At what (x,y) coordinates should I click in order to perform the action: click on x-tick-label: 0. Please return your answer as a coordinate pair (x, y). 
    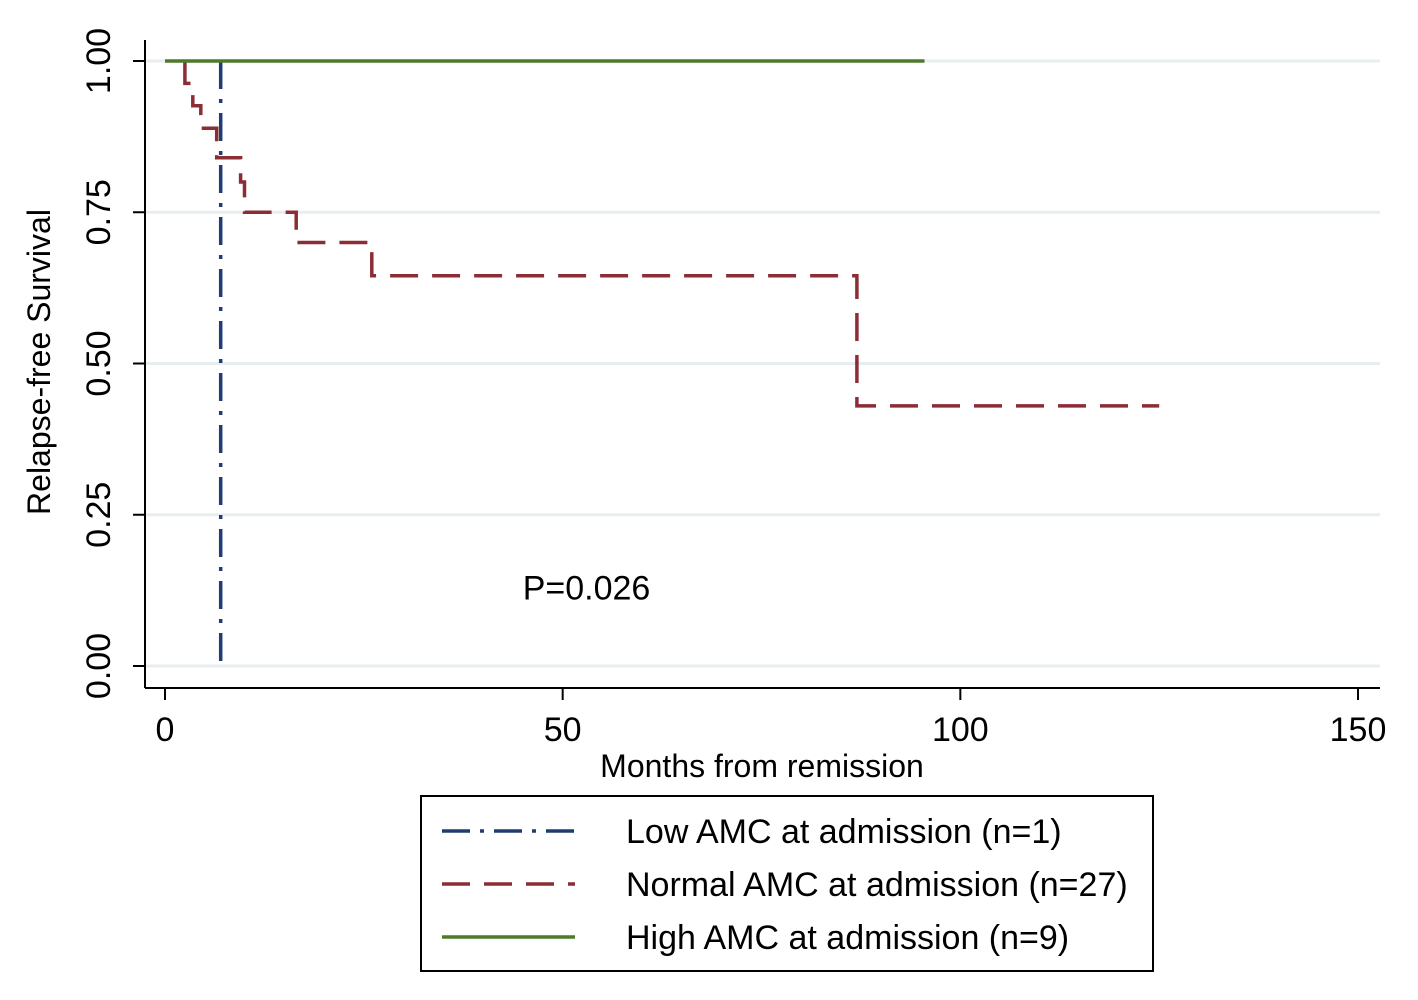
    Looking at the image, I should click on (165, 730).